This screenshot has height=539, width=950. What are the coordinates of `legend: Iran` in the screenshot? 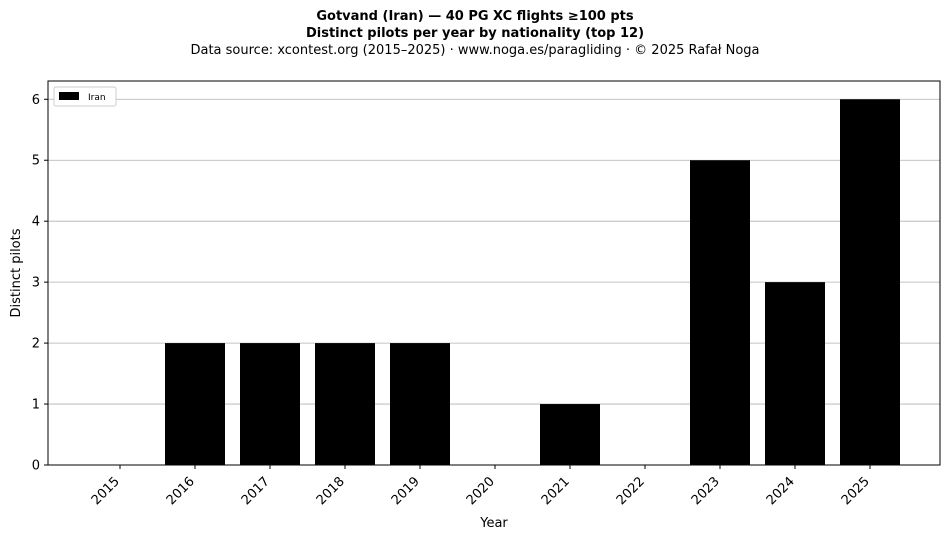 It's located at (85, 96).